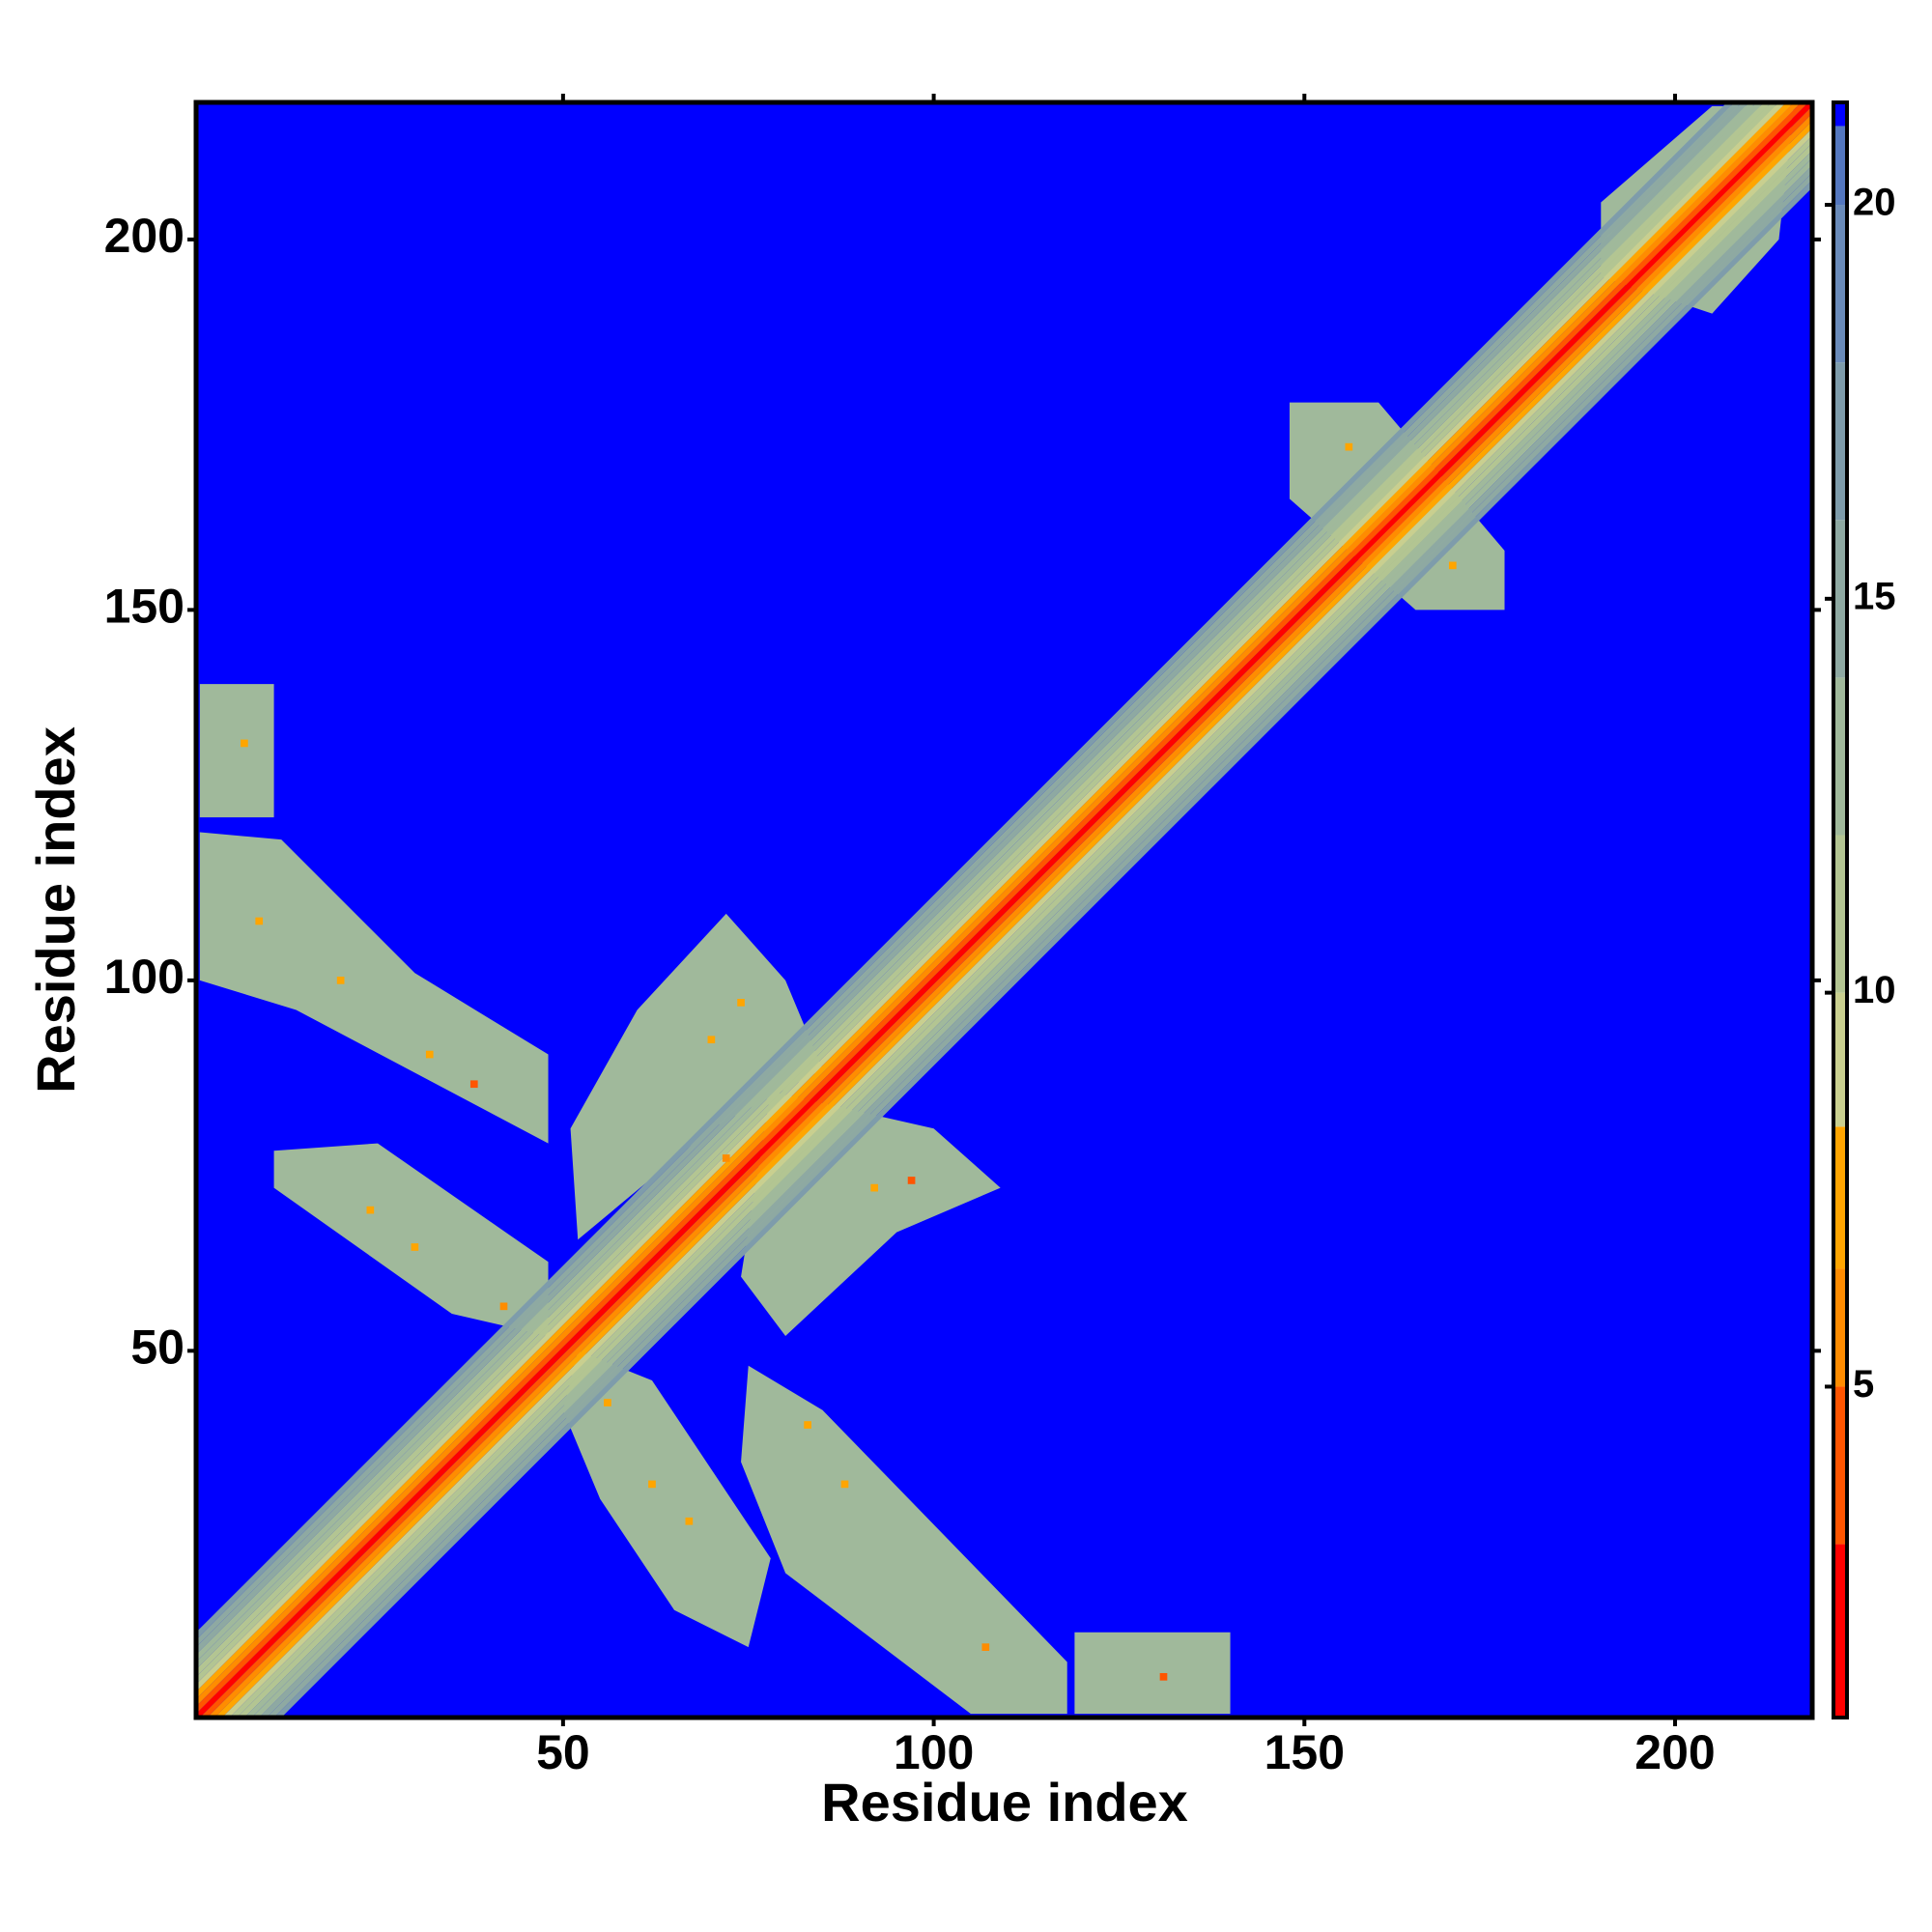 This screenshot has height=1932, width=1932. I want to click on x-tick-label: 100, so click(934, 1752).